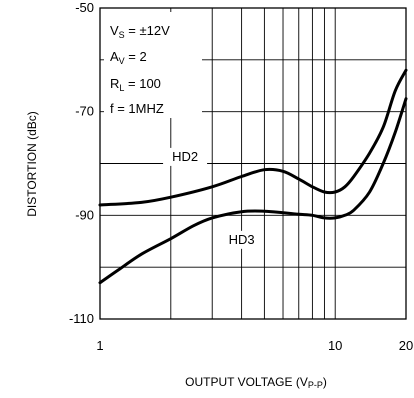 The width and height of the screenshot is (414, 398). What do you see at coordinates (121, 88) in the screenshot?
I see `condition-sub: L` at bounding box center [121, 88].